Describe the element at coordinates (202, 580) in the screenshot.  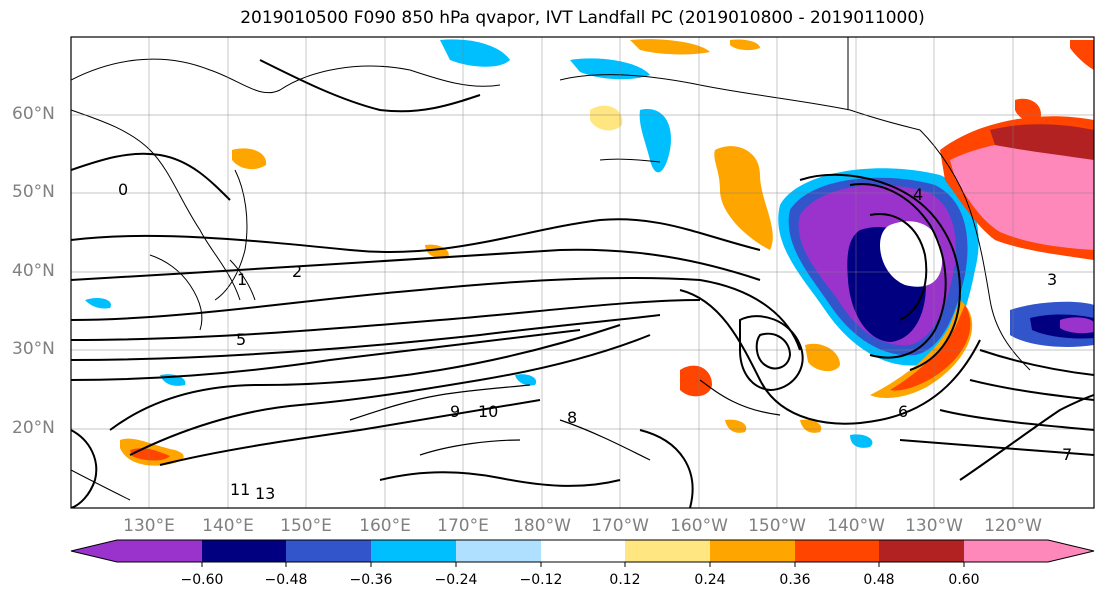
I see `colorbar-tick-label: −0.60` at that location.